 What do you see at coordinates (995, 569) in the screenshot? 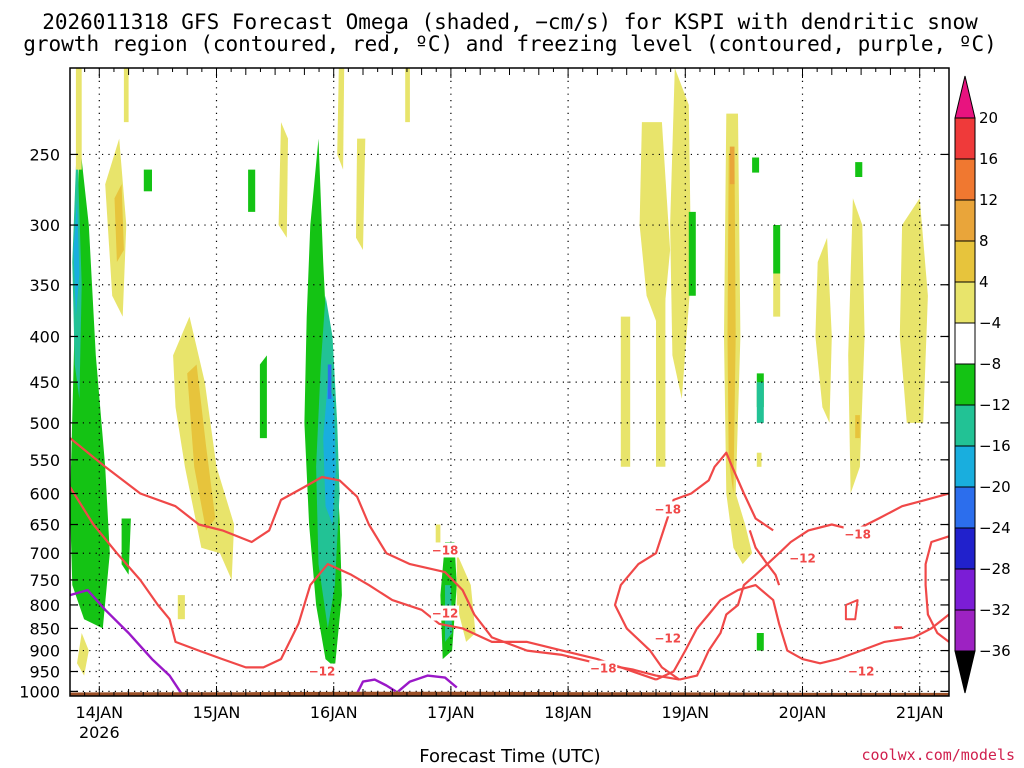
I see `colorbar-tick-label: −28` at bounding box center [995, 569].